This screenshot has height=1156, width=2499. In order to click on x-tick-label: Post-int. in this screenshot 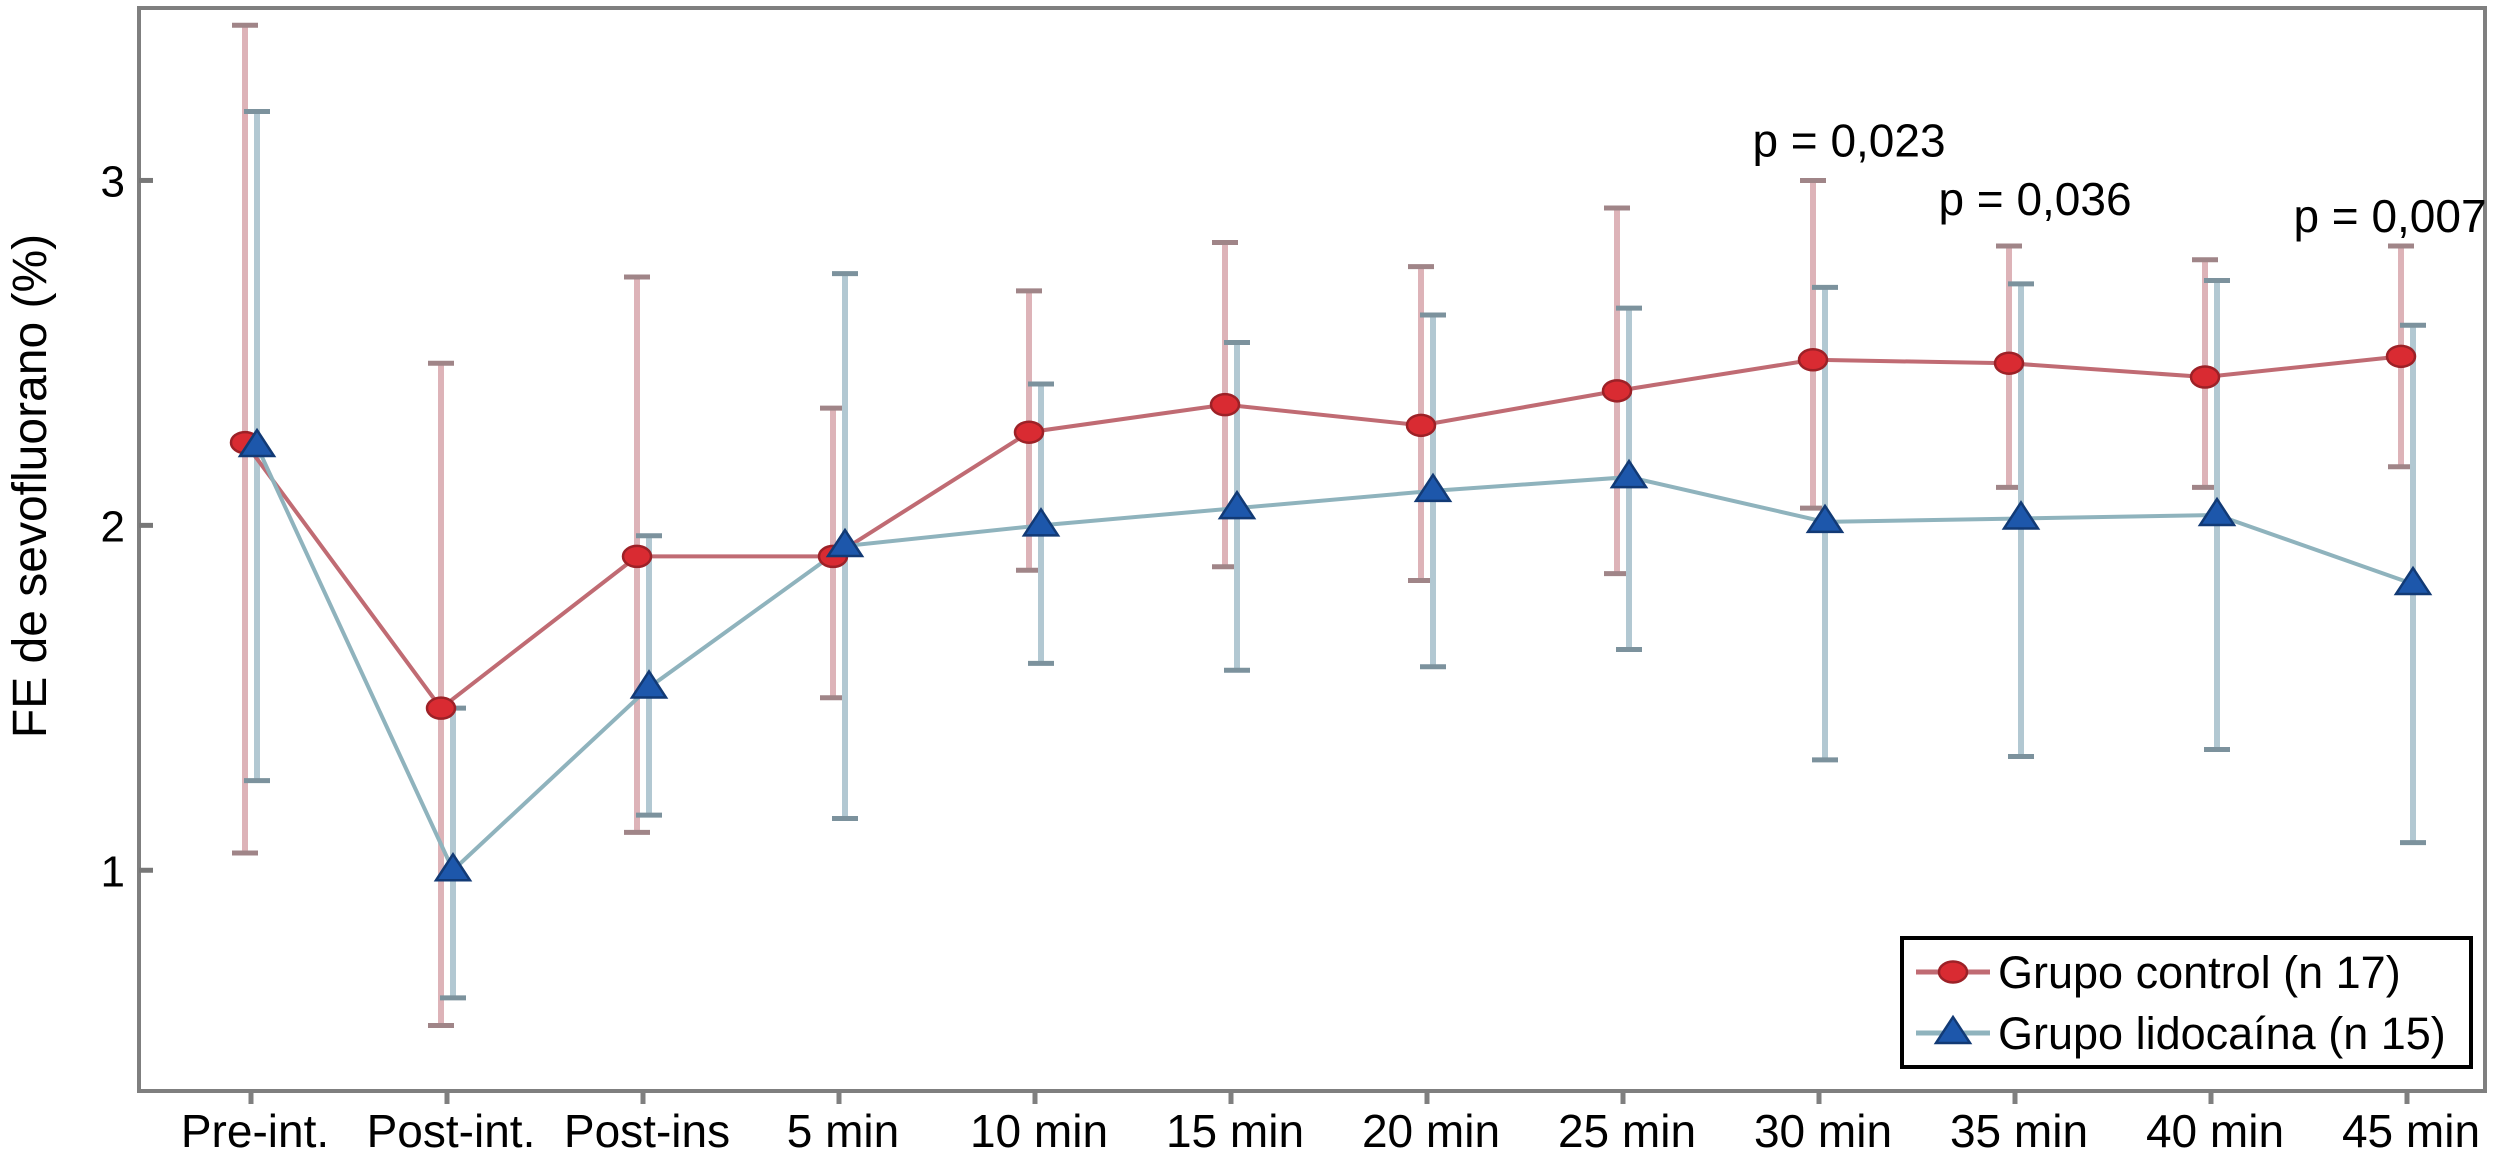, I will do `click(451, 1130)`.